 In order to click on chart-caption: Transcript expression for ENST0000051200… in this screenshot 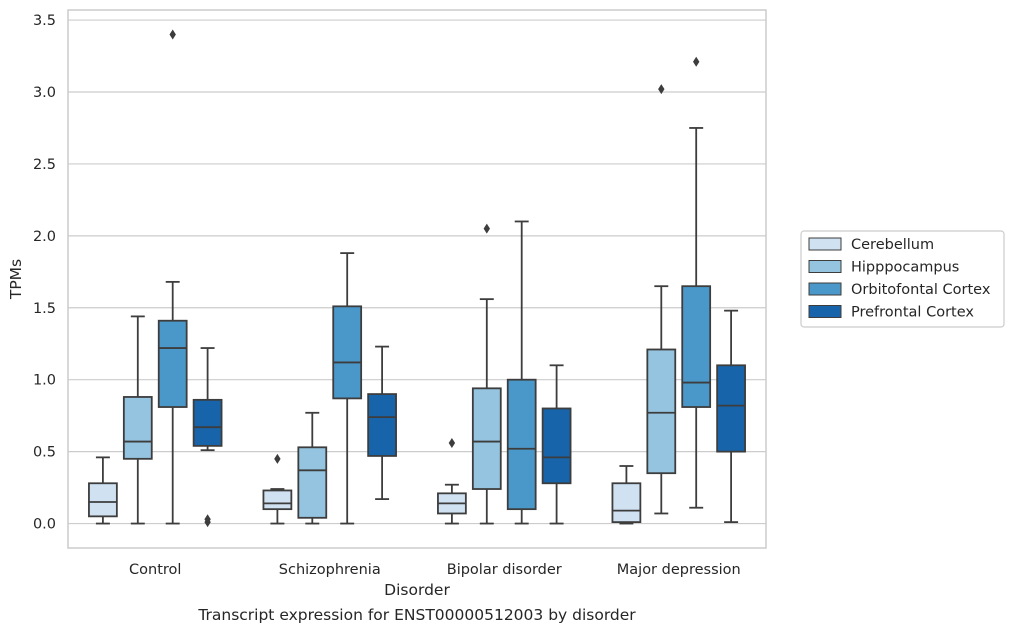, I will do `click(417, 615)`.